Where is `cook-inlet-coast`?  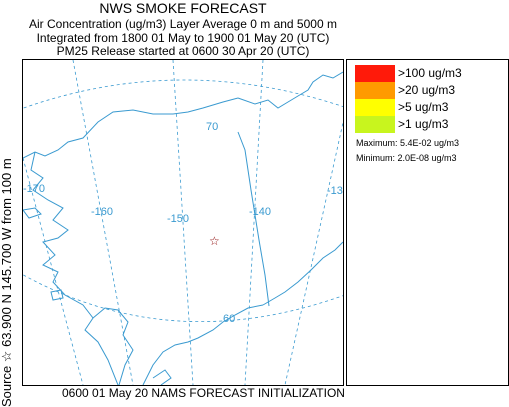
cook-inlet-coast is located at coordinates (203, 344).